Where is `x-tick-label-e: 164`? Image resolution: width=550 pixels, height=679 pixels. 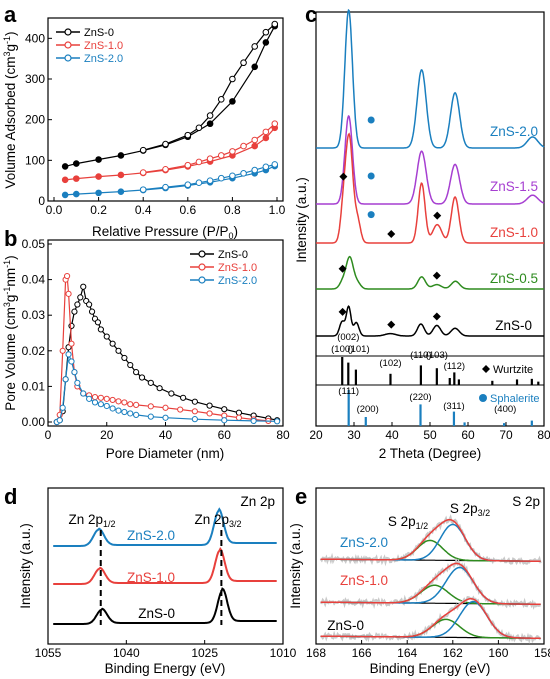
x-tick-label-e: 164 is located at coordinates (407, 653).